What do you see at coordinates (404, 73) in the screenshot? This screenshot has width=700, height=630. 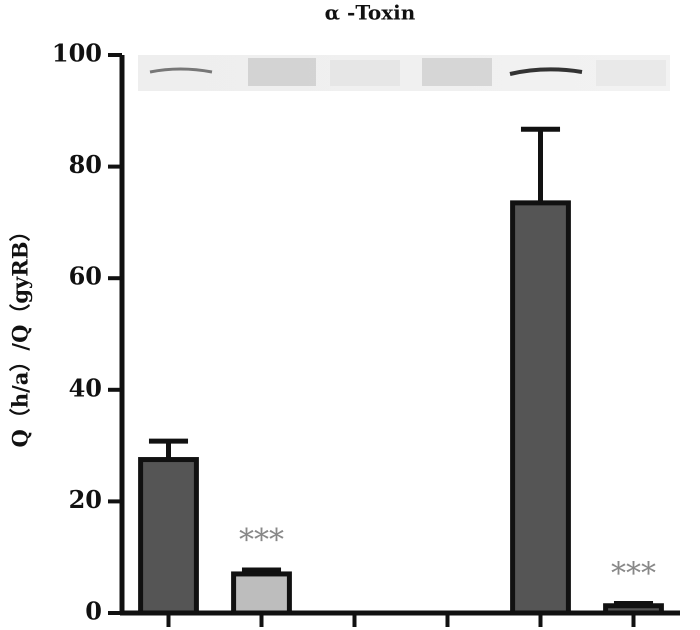 I see `blot-image` at bounding box center [404, 73].